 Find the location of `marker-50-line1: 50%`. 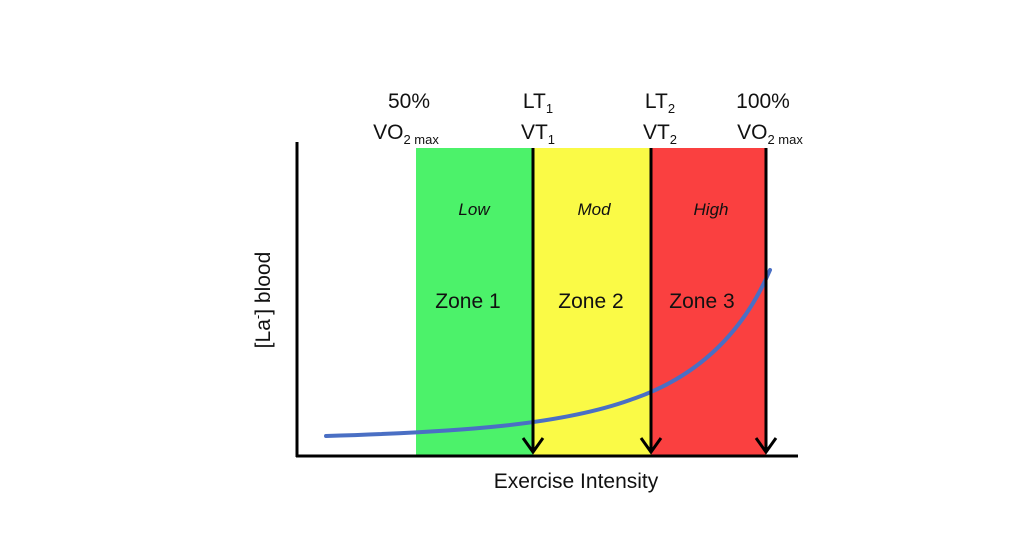

marker-50-line1: 50% is located at coordinates (409, 101).